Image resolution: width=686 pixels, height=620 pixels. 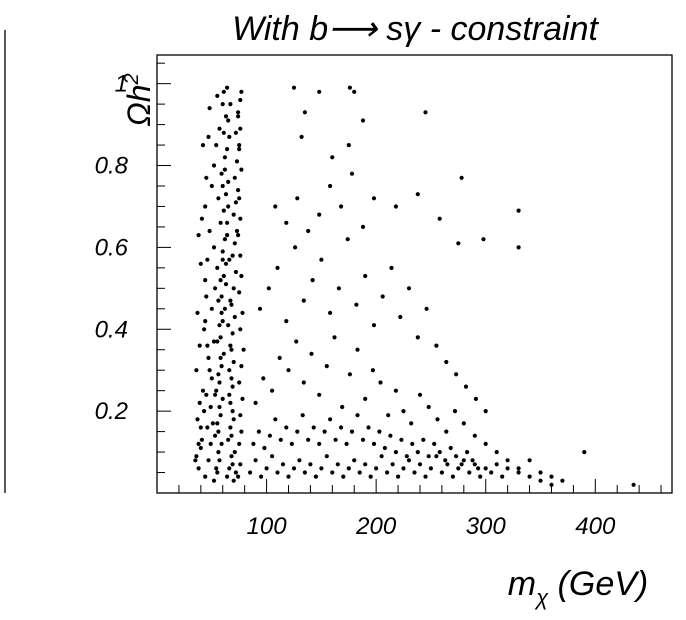 What do you see at coordinates (112, 166) in the screenshot?
I see `y-tick-label: 0.8` at bounding box center [112, 166].